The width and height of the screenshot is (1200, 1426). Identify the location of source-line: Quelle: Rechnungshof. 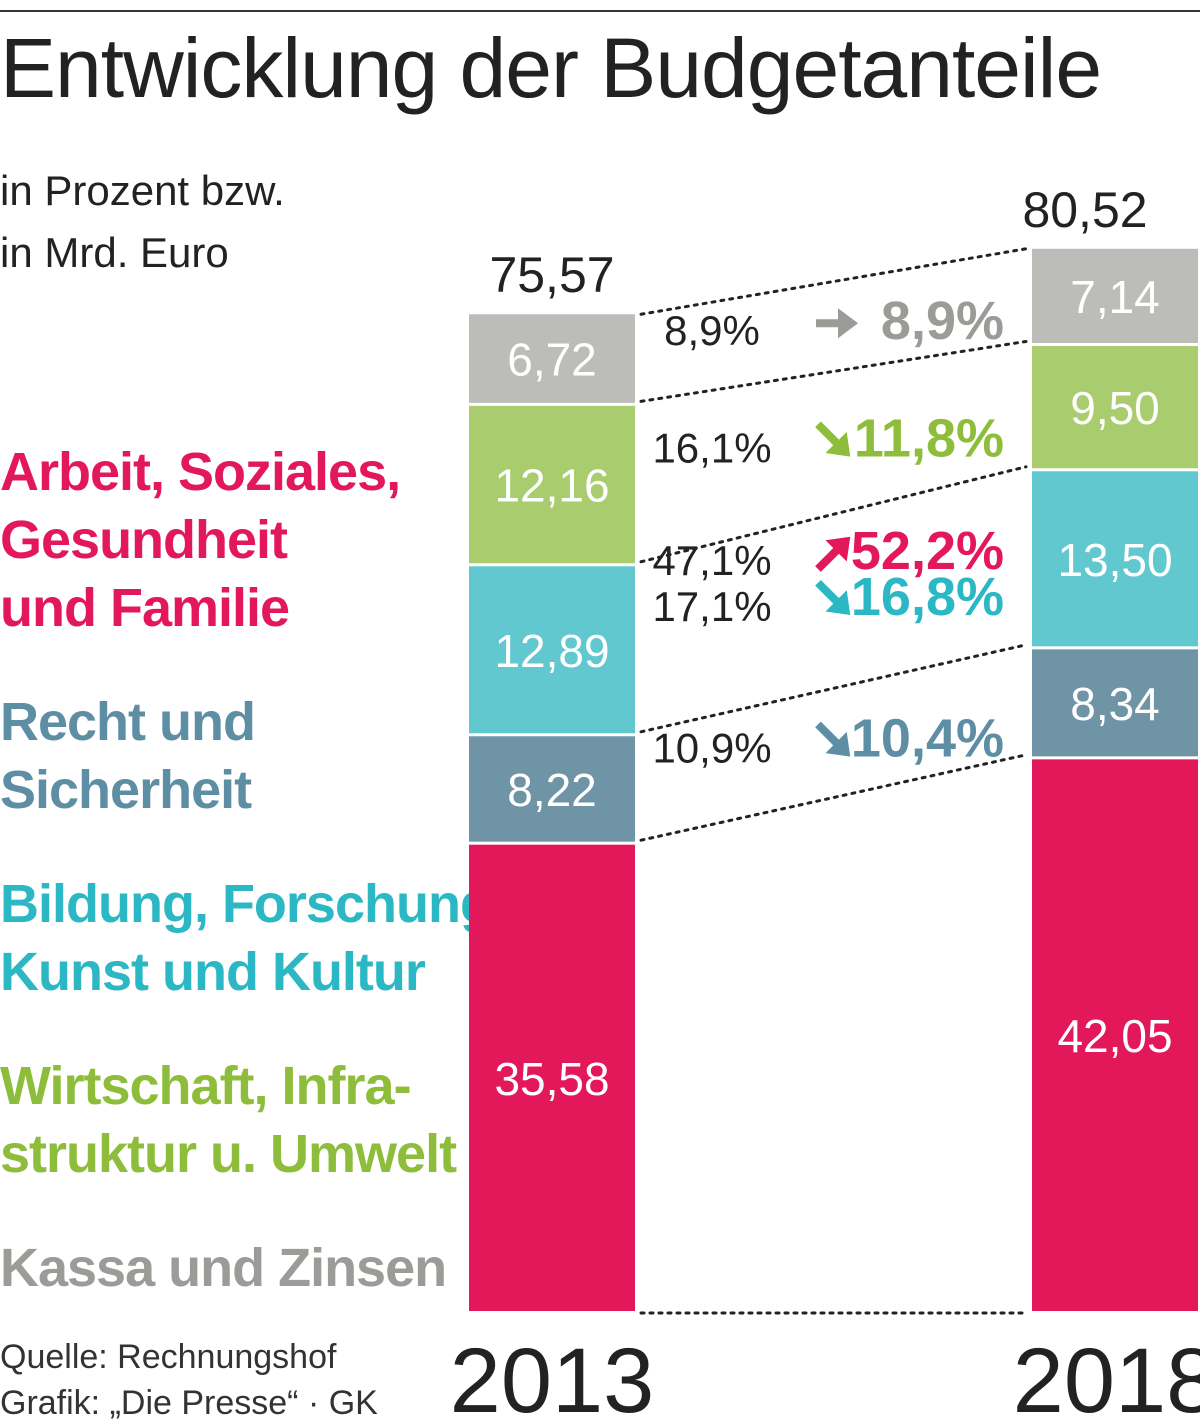
(168, 1357).